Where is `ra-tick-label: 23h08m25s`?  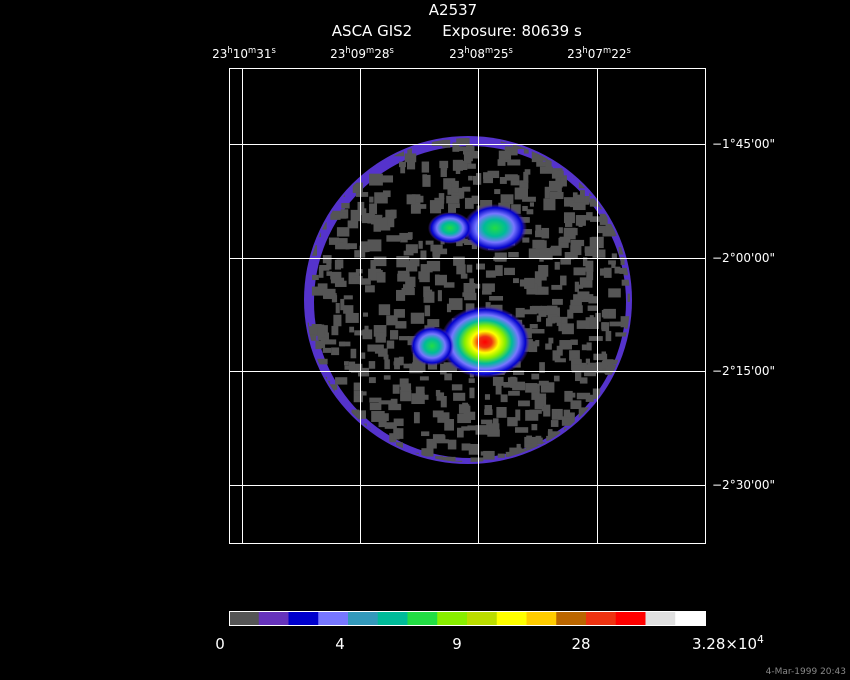 ra-tick-label: 23h08m25s is located at coordinates (481, 53).